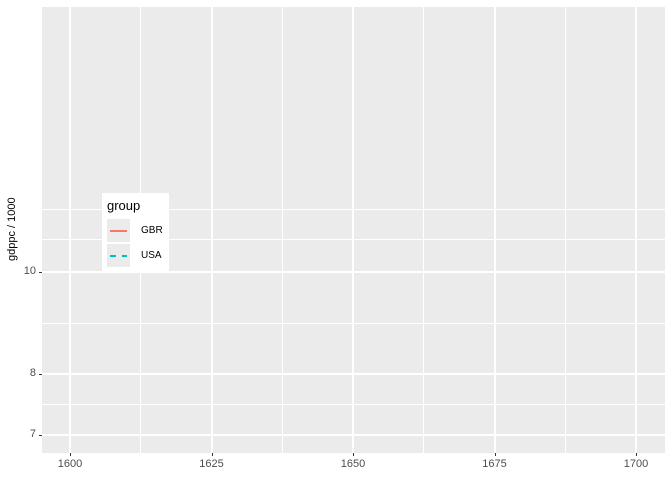  What do you see at coordinates (636, 464) in the screenshot?
I see `x-tick-label: 1700` at bounding box center [636, 464].